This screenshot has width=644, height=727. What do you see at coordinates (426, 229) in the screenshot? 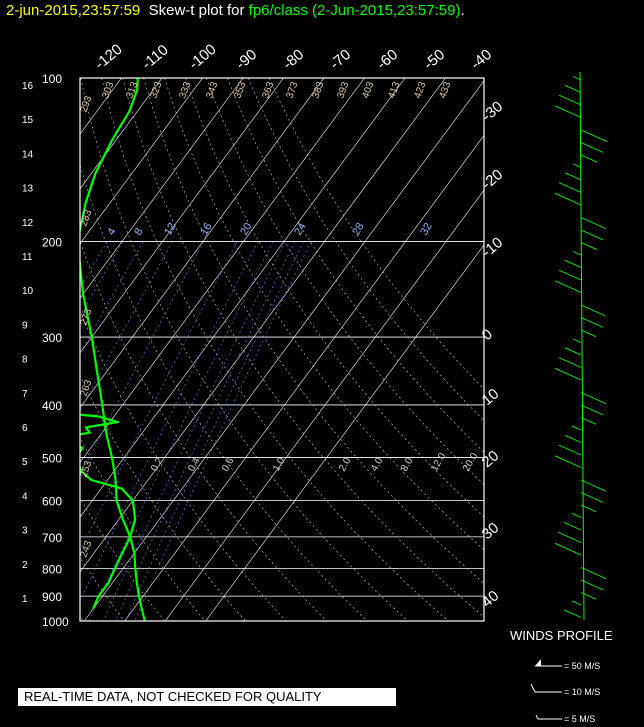
I see `mixing-ratio-label: 32` at bounding box center [426, 229].